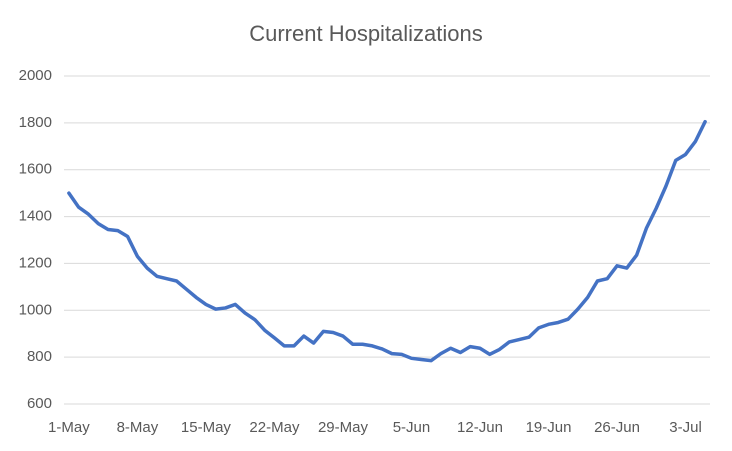 The height and width of the screenshot is (451, 732). I want to click on y-tick-label: 600, so click(39, 403).